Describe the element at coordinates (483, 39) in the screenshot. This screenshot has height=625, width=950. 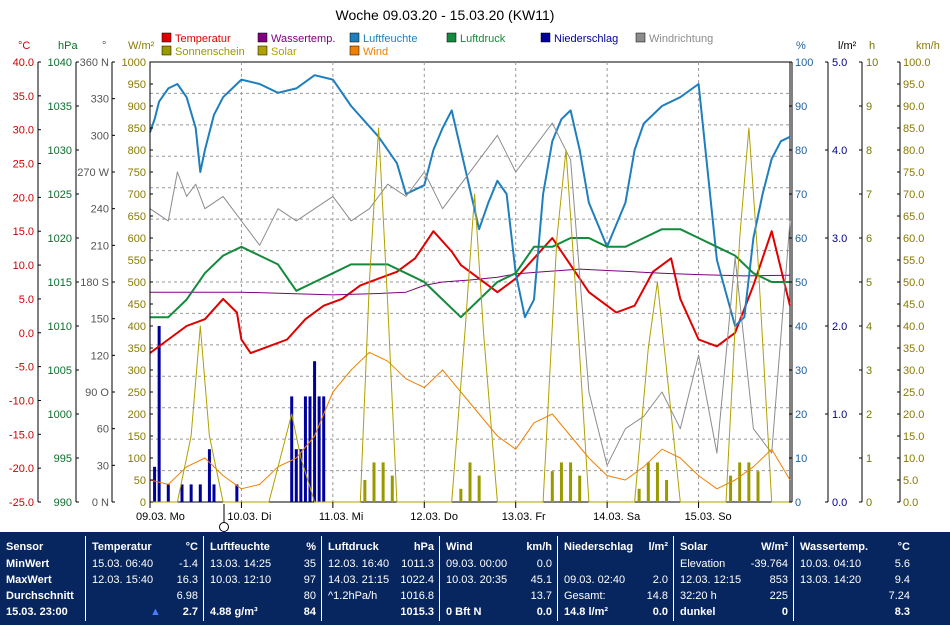
I see `legend-label: Luftdruck` at that location.